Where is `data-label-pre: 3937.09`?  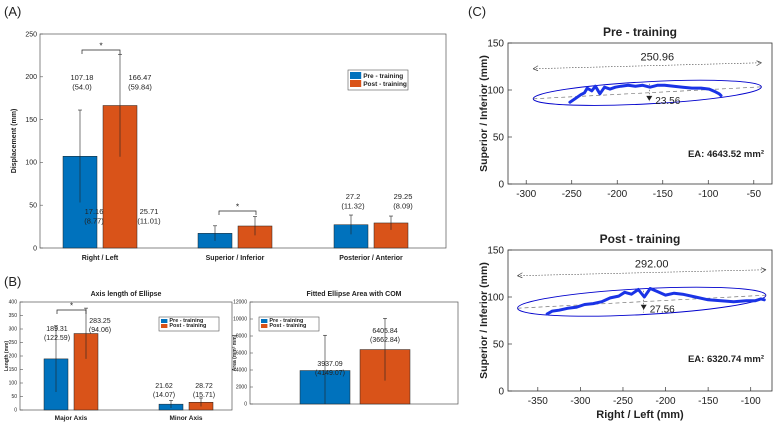 data-label-pre: 3937.09 is located at coordinates (329, 364).